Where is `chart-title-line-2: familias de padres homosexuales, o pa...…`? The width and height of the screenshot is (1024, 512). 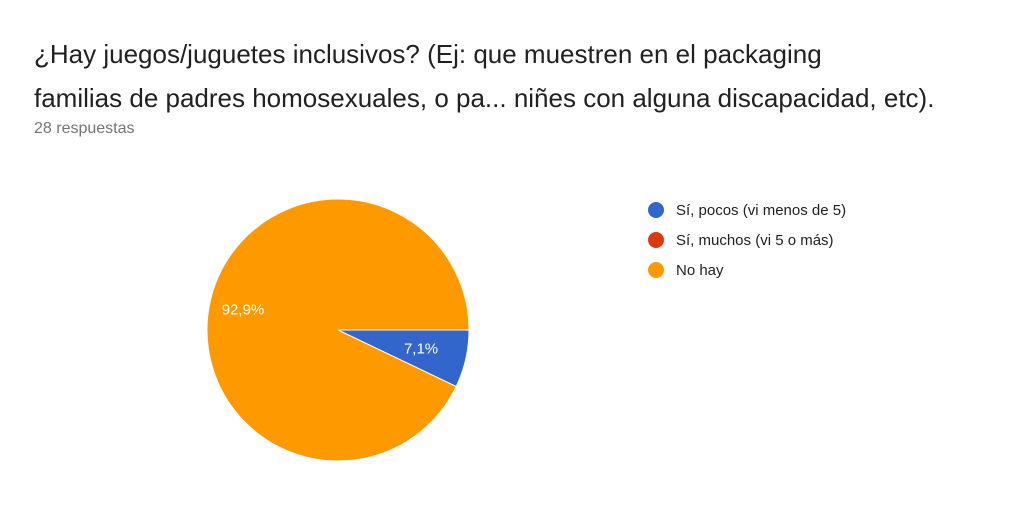
chart-title-line-2: familias de padres homosexuales, o pa...… is located at coordinates (484, 98).